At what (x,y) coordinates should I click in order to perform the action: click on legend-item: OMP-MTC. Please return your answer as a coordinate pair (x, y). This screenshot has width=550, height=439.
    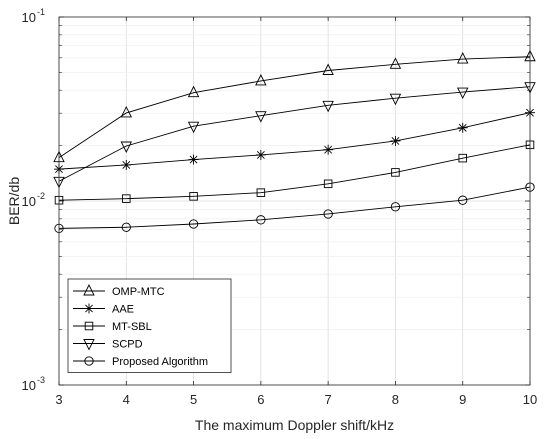
    Looking at the image, I should click on (119, 290).